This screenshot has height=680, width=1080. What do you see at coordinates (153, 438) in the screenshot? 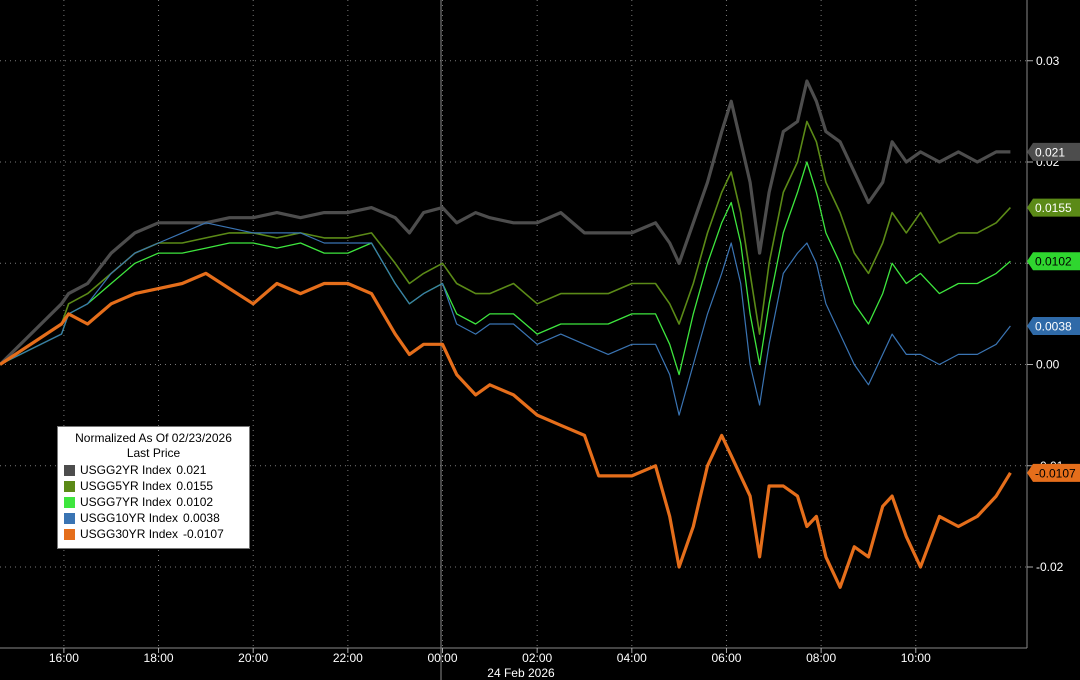
I see `legend-title: Normalized As Of 02/23/2026` at bounding box center [153, 438].